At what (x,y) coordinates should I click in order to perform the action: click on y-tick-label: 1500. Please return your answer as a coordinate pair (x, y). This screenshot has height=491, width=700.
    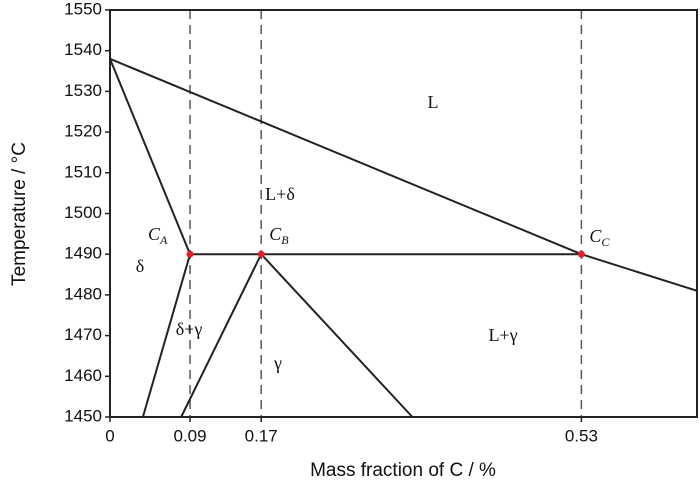
    Looking at the image, I should click on (83, 212).